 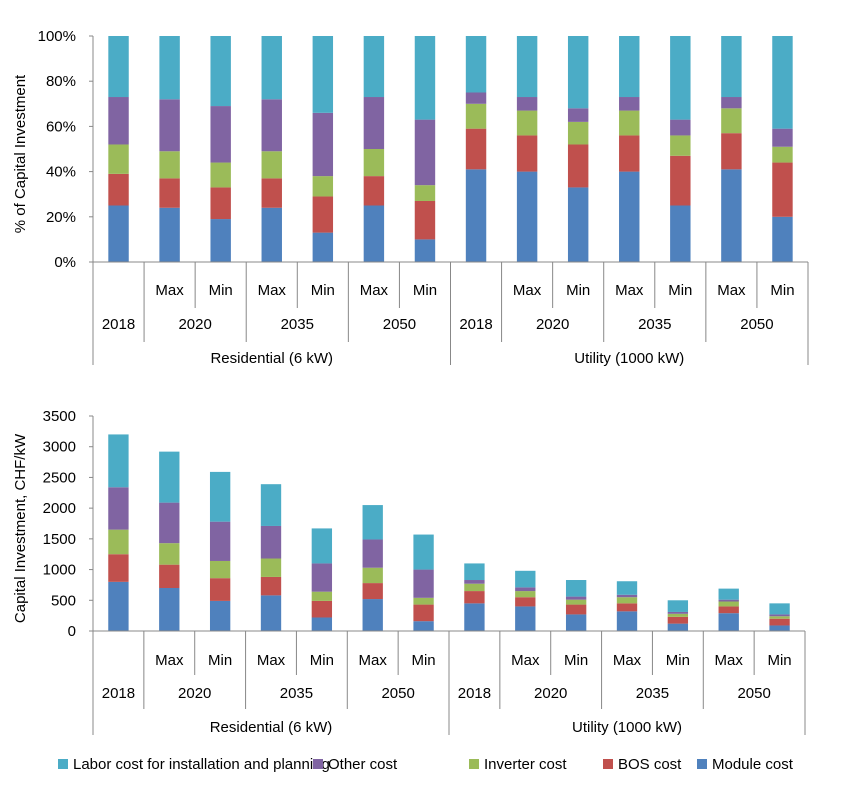 I want to click on x-year-label: 2050, so click(x=756, y=324).